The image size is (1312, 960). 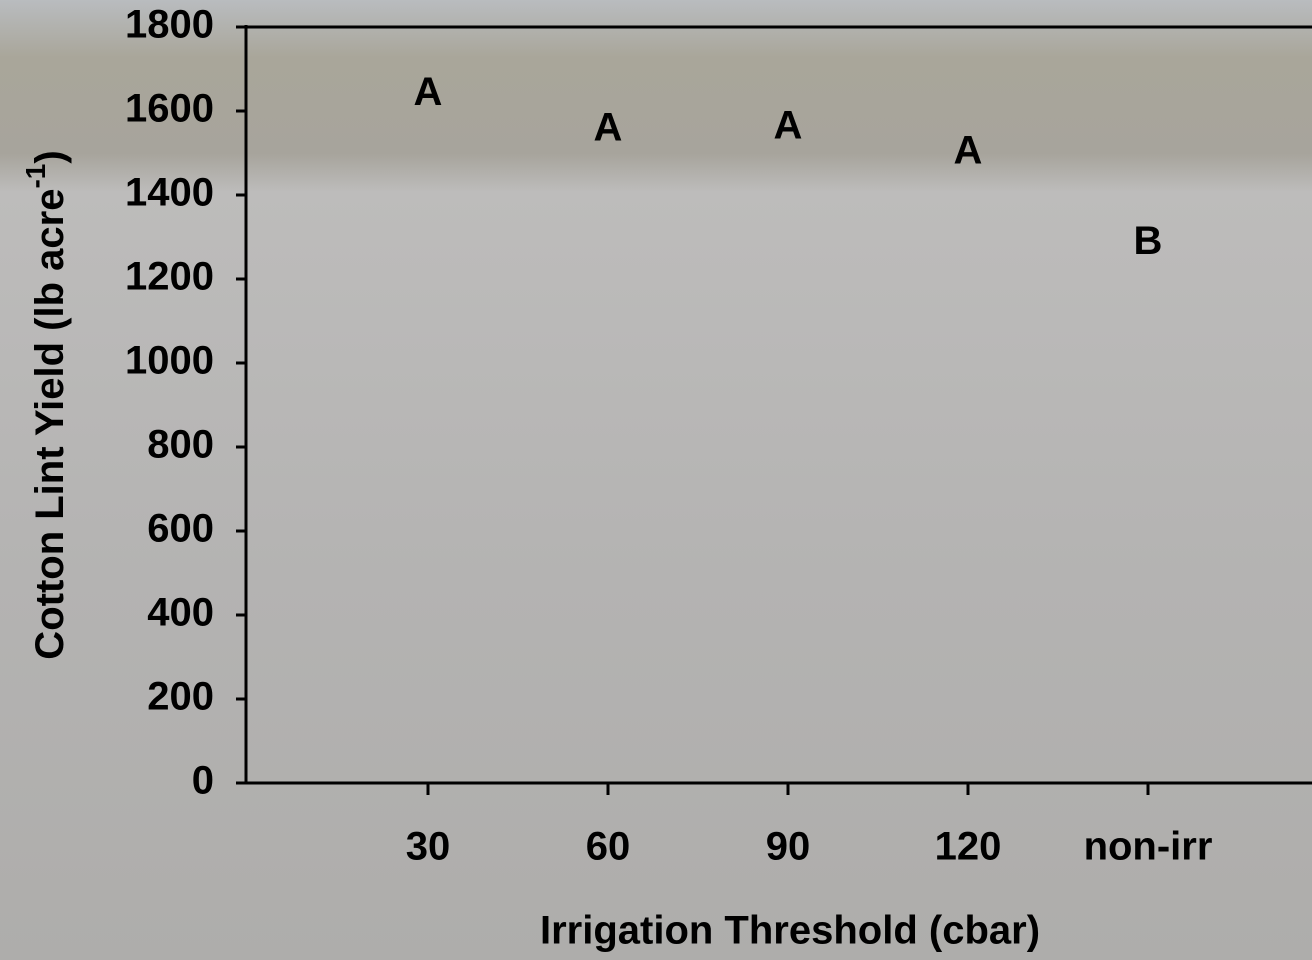 I want to click on y-axis-label-superscript: -1, so click(x=35, y=176).